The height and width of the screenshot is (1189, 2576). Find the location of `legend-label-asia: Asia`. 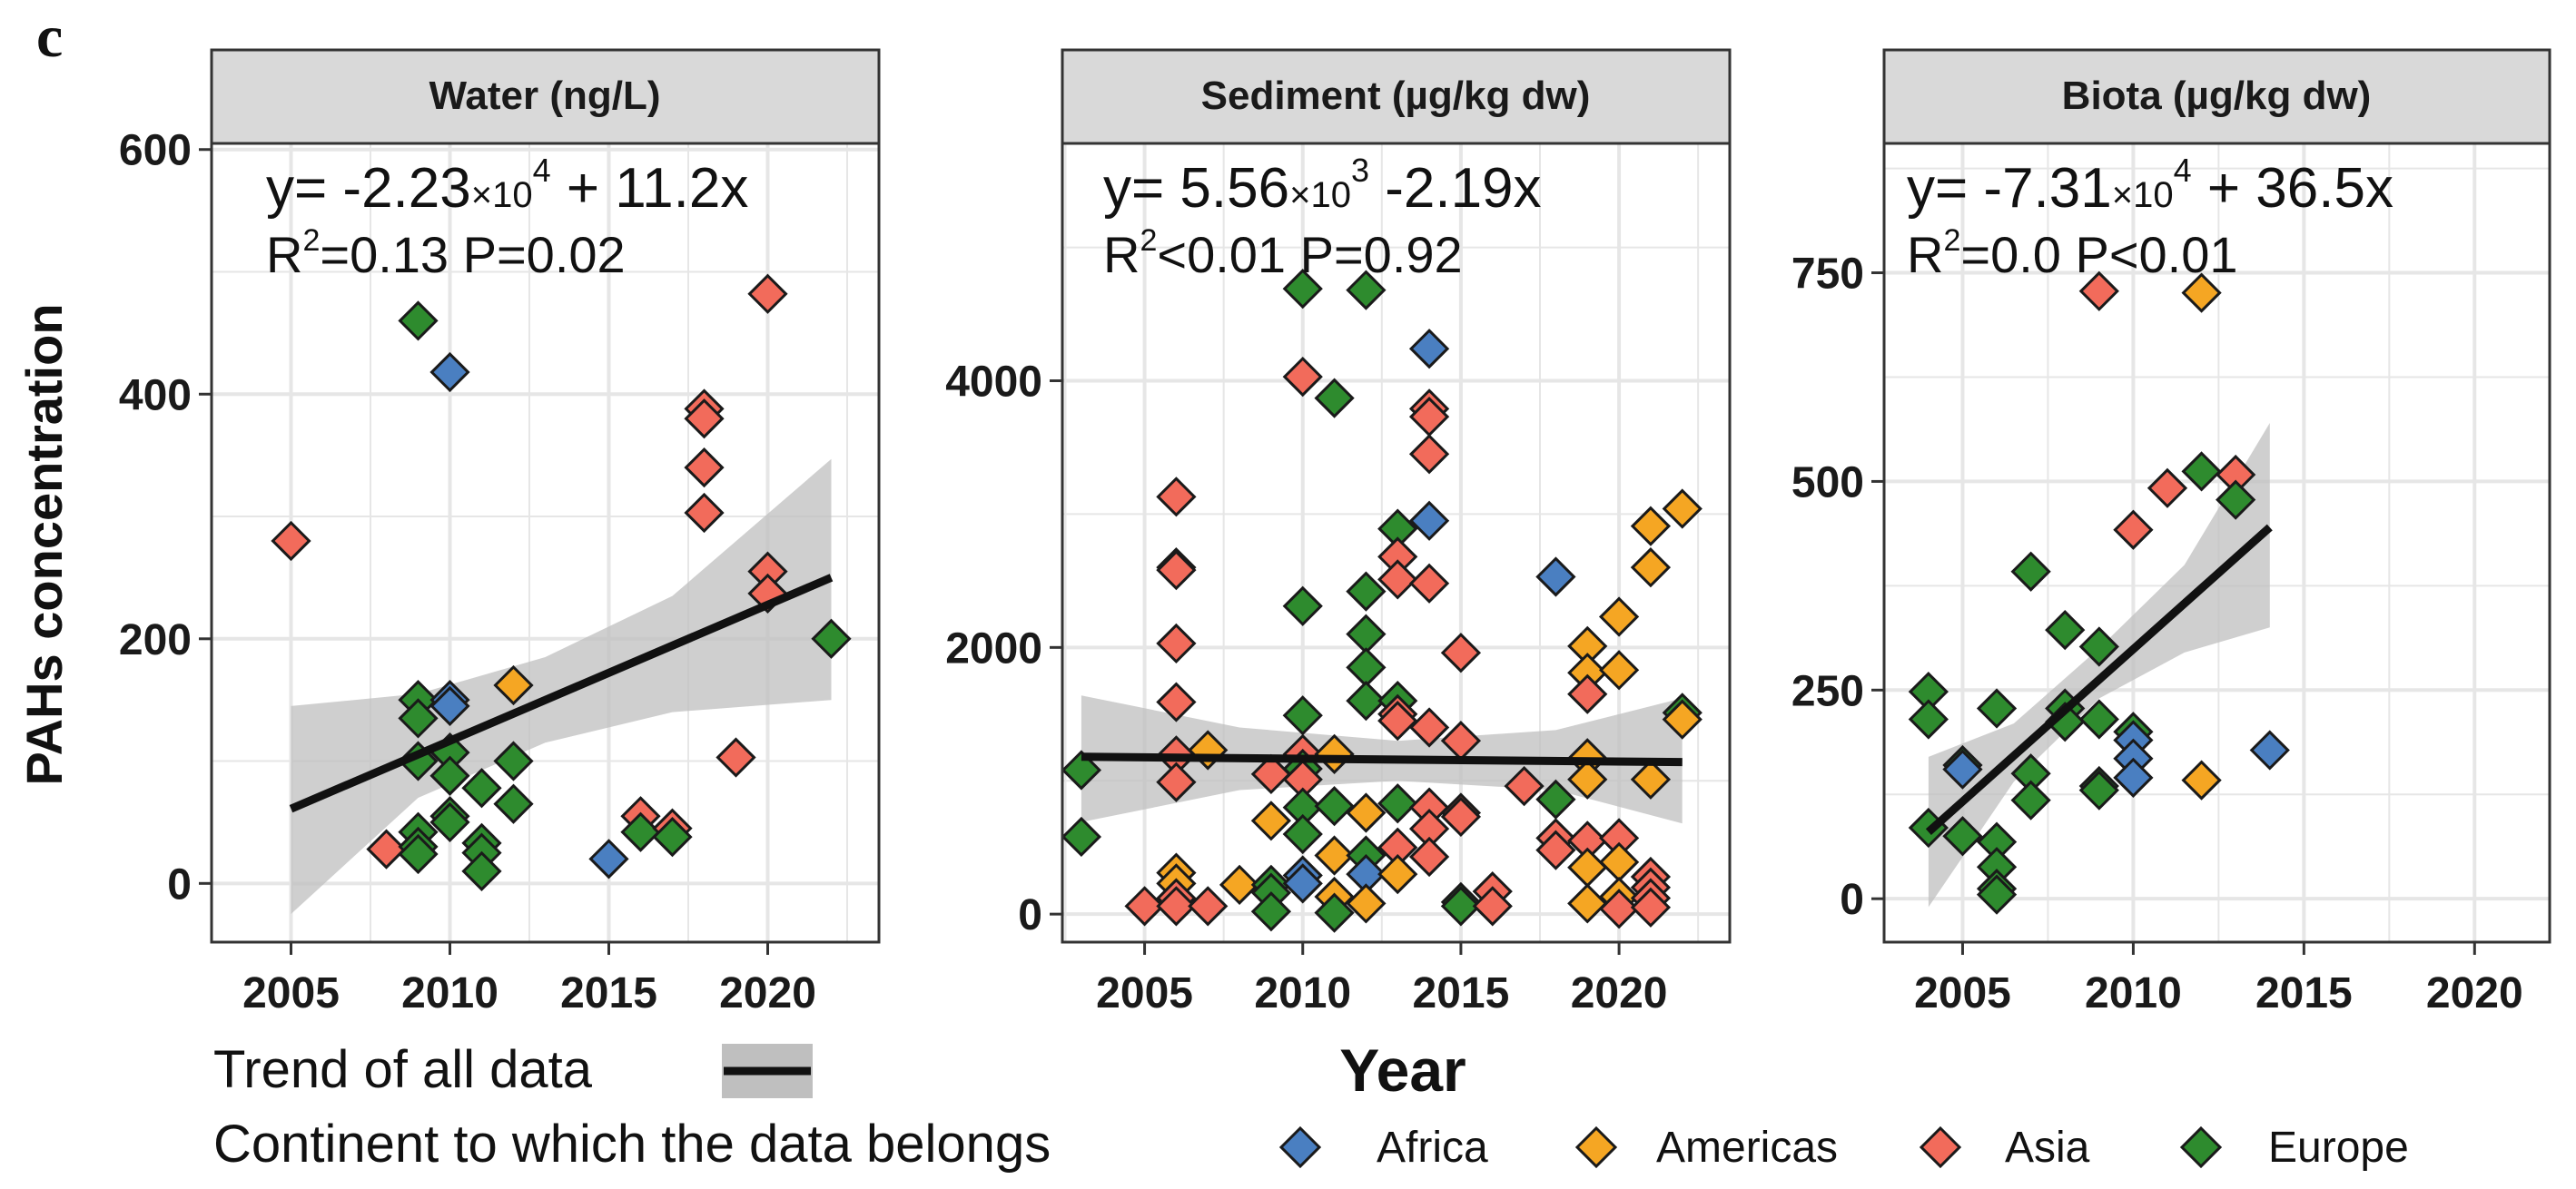

legend-label-asia: Asia is located at coordinates (2047, 1148).